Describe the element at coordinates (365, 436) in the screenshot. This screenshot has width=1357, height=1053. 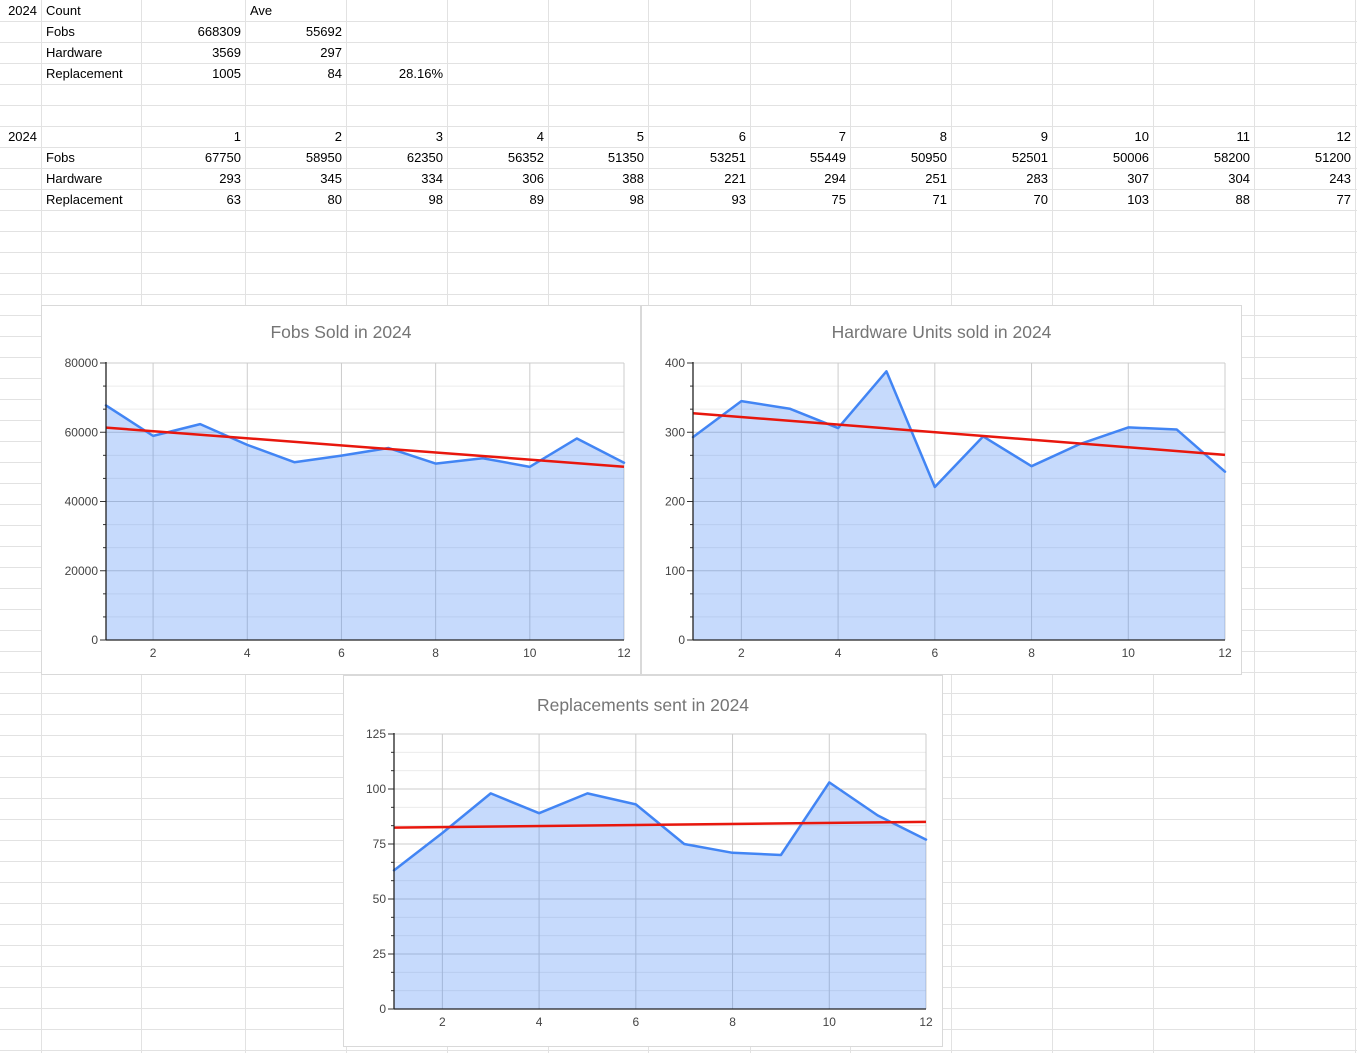
I see `series-line` at that location.